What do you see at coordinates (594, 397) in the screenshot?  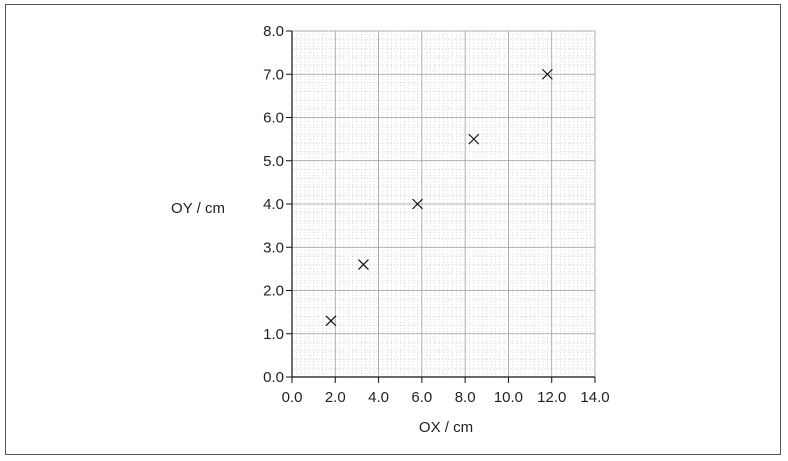 I see `x-tick-label: 14.0` at bounding box center [594, 397].